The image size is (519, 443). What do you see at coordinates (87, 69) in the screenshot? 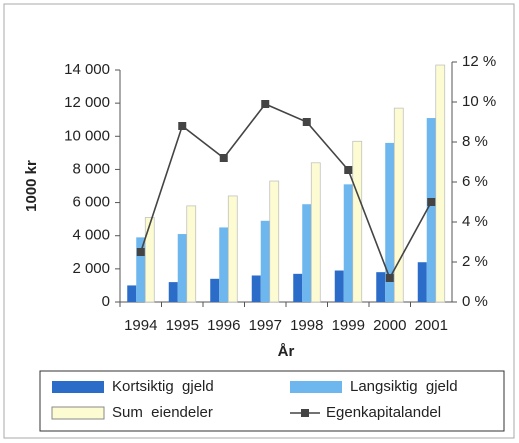
I see `y-tick-label: 14 000` at bounding box center [87, 69].